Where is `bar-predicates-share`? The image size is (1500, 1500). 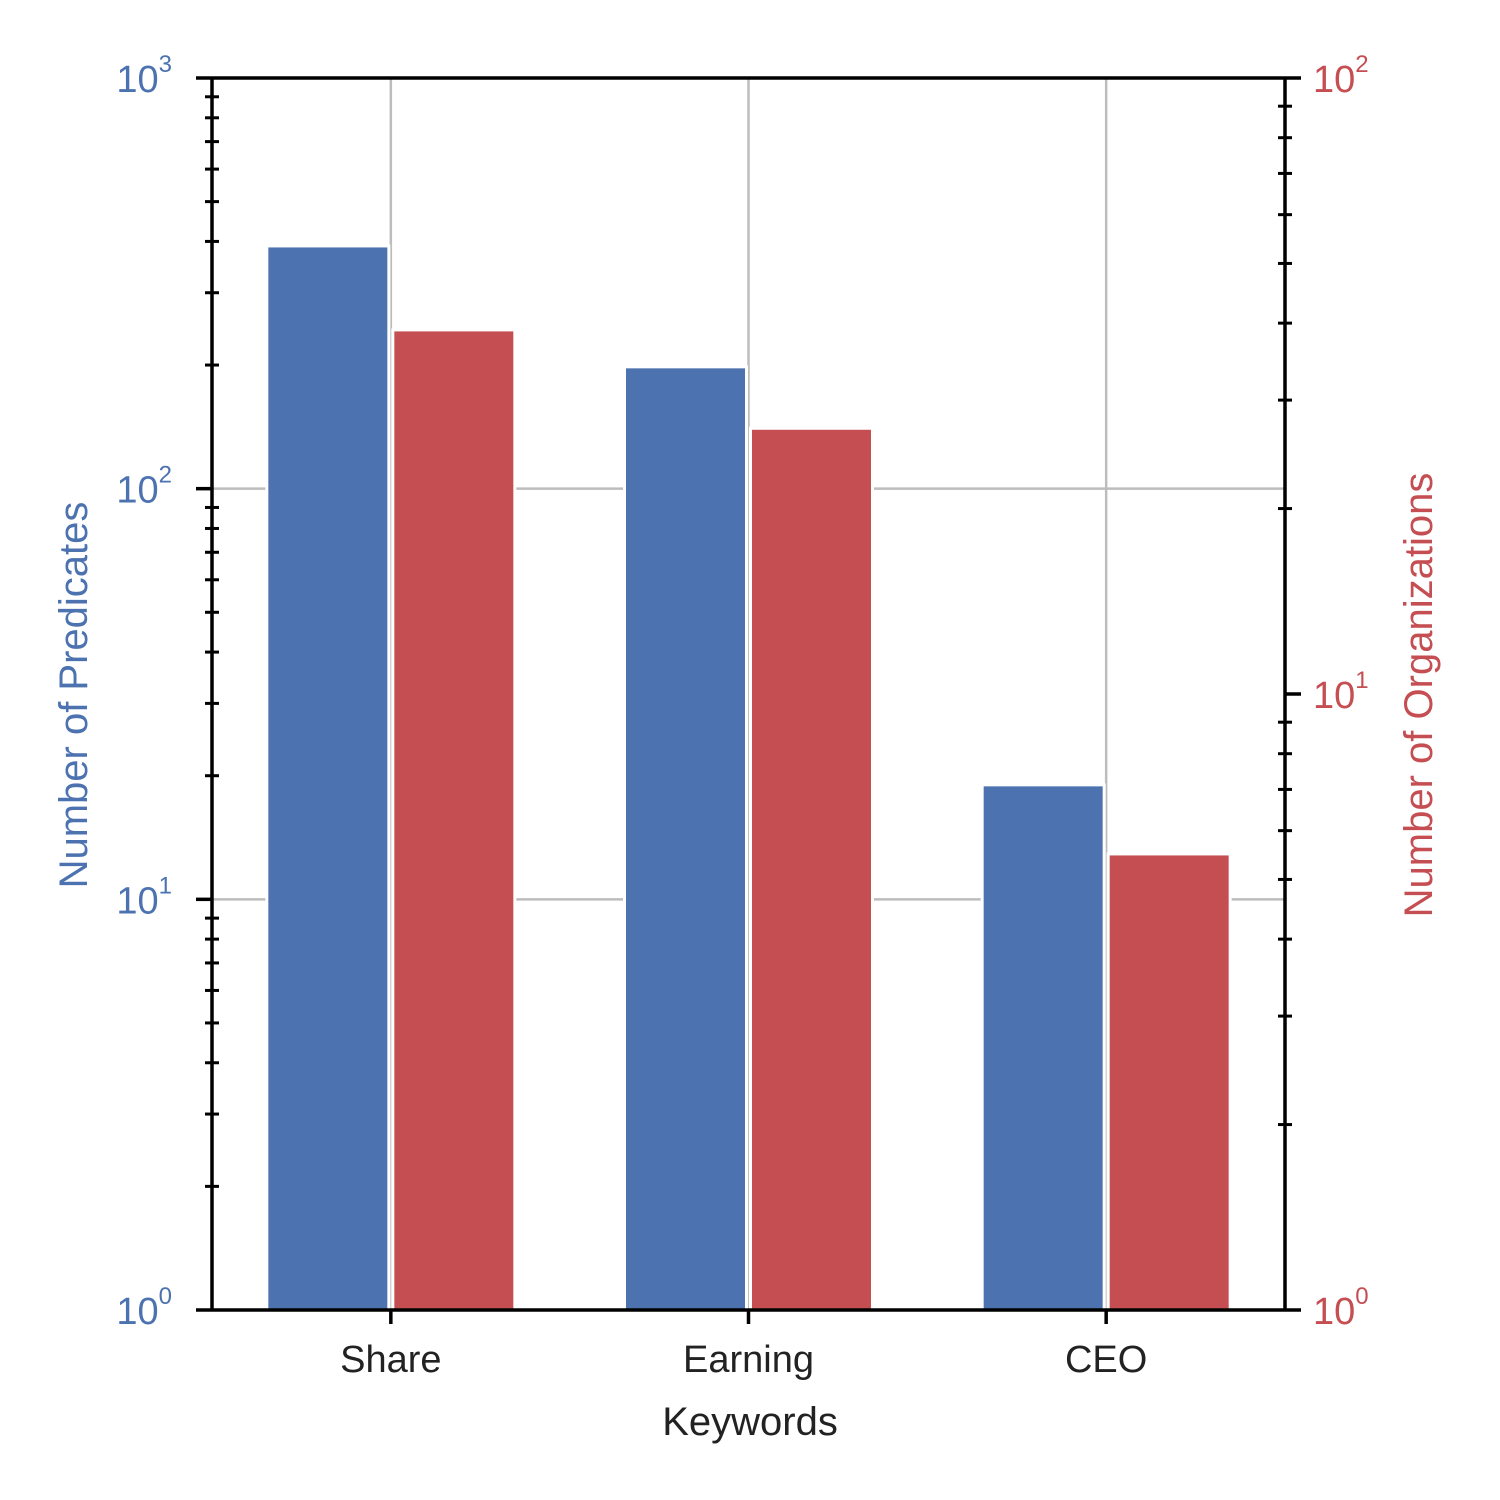
bar-predicates-share is located at coordinates (328, 778).